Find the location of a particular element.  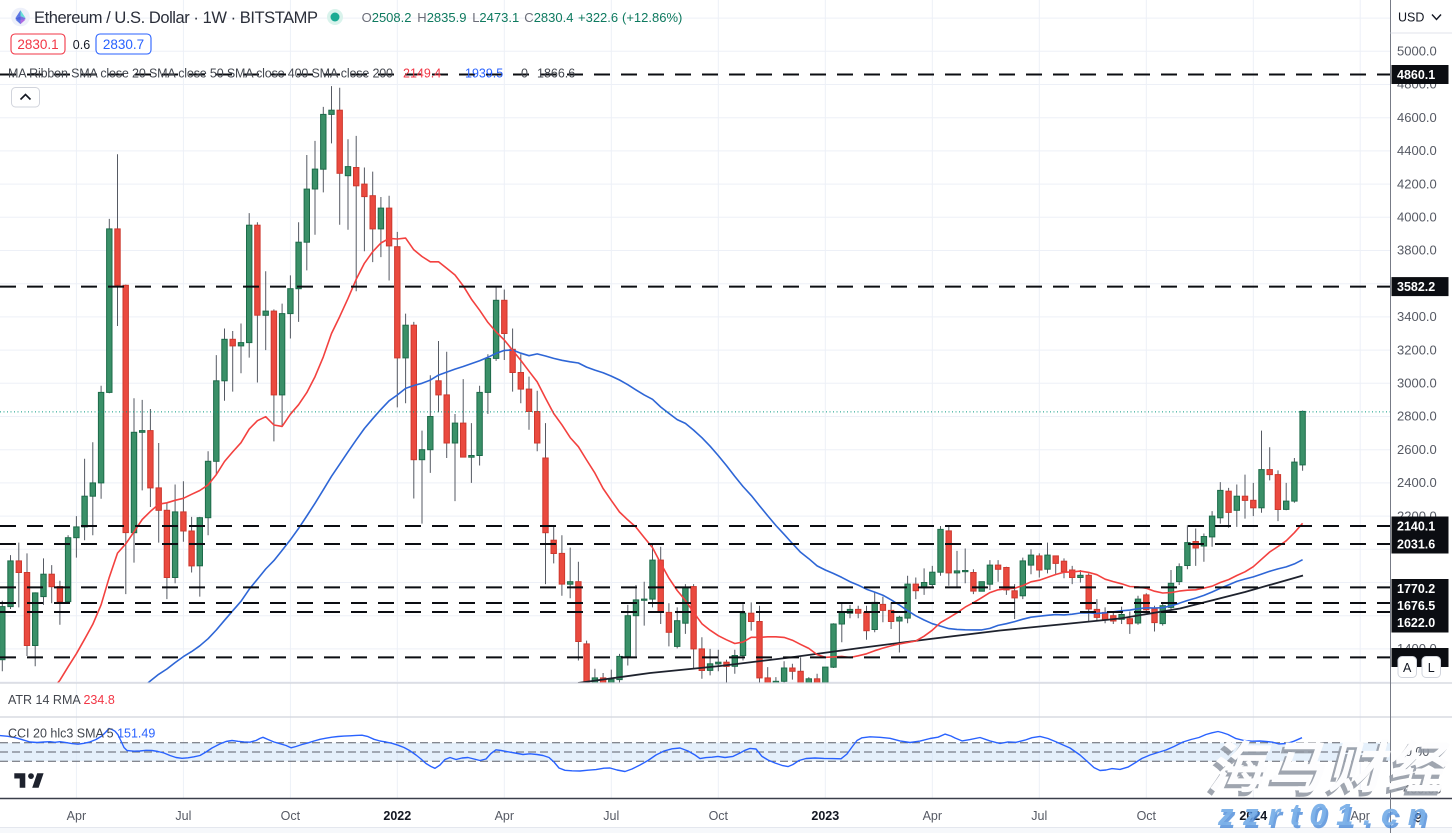

svg-text: 2024 is located at coordinates (1253, 816).